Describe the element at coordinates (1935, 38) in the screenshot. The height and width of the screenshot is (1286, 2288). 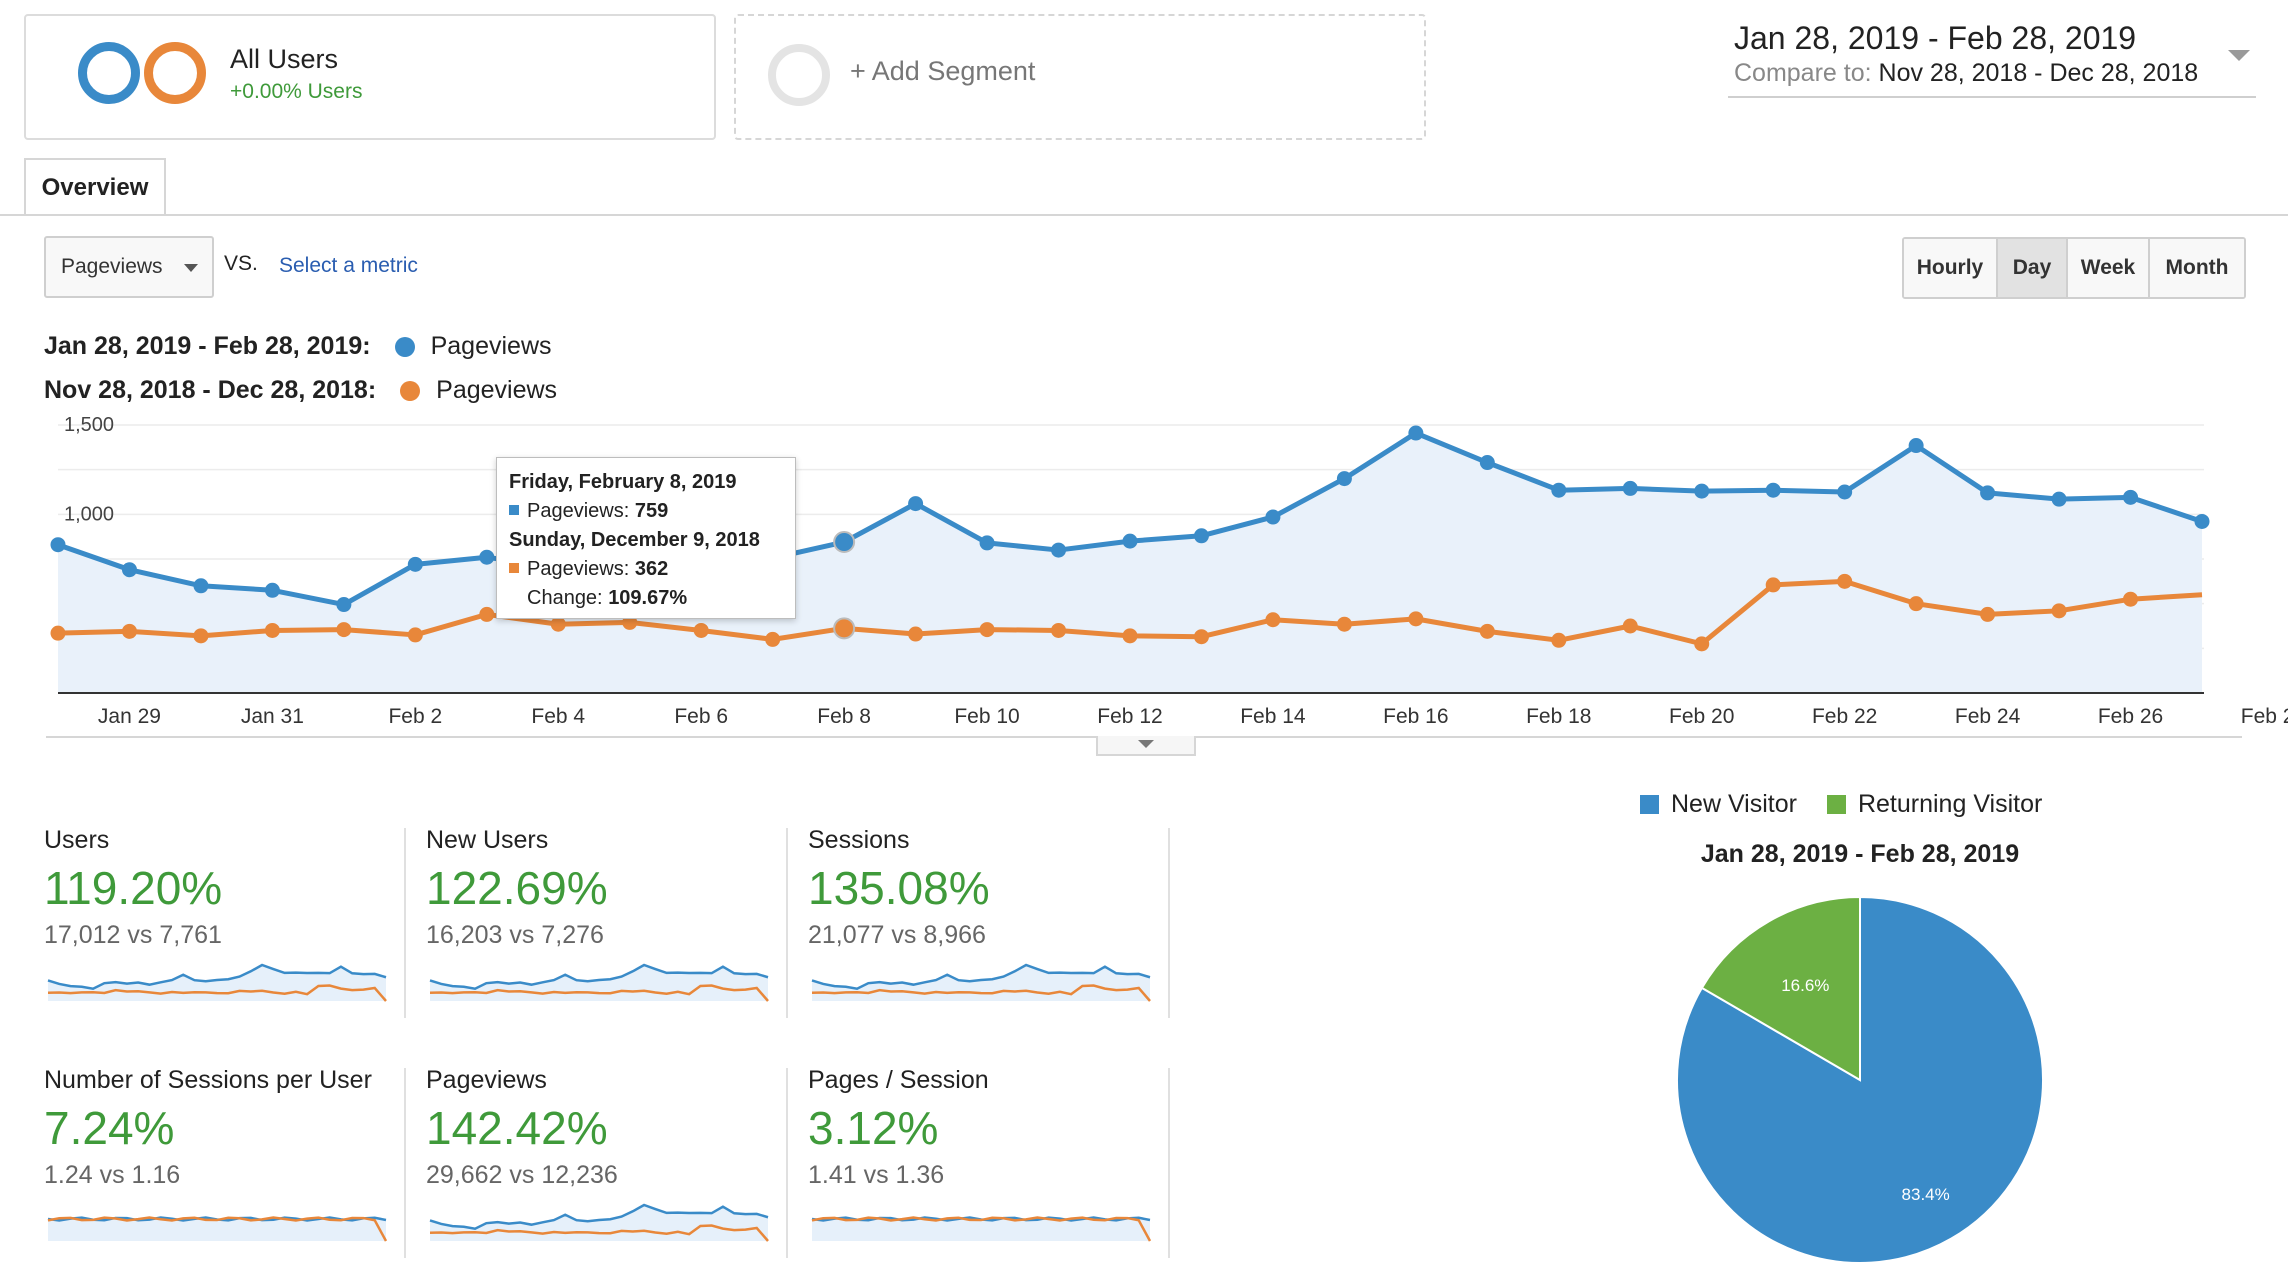
I see `date-range-primary: Jan 28, 2019 - Feb 28, 2019` at that location.